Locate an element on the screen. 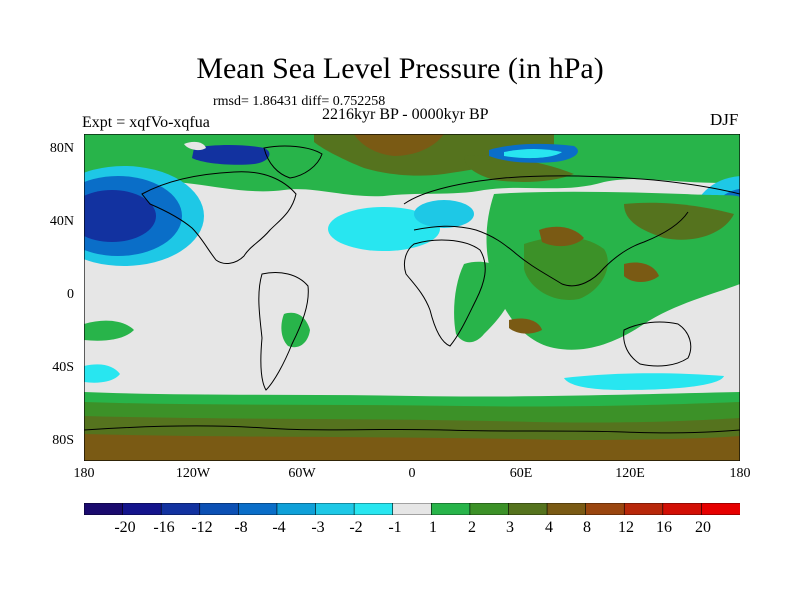  lon-tick-0: 0 is located at coordinates (412, 473).